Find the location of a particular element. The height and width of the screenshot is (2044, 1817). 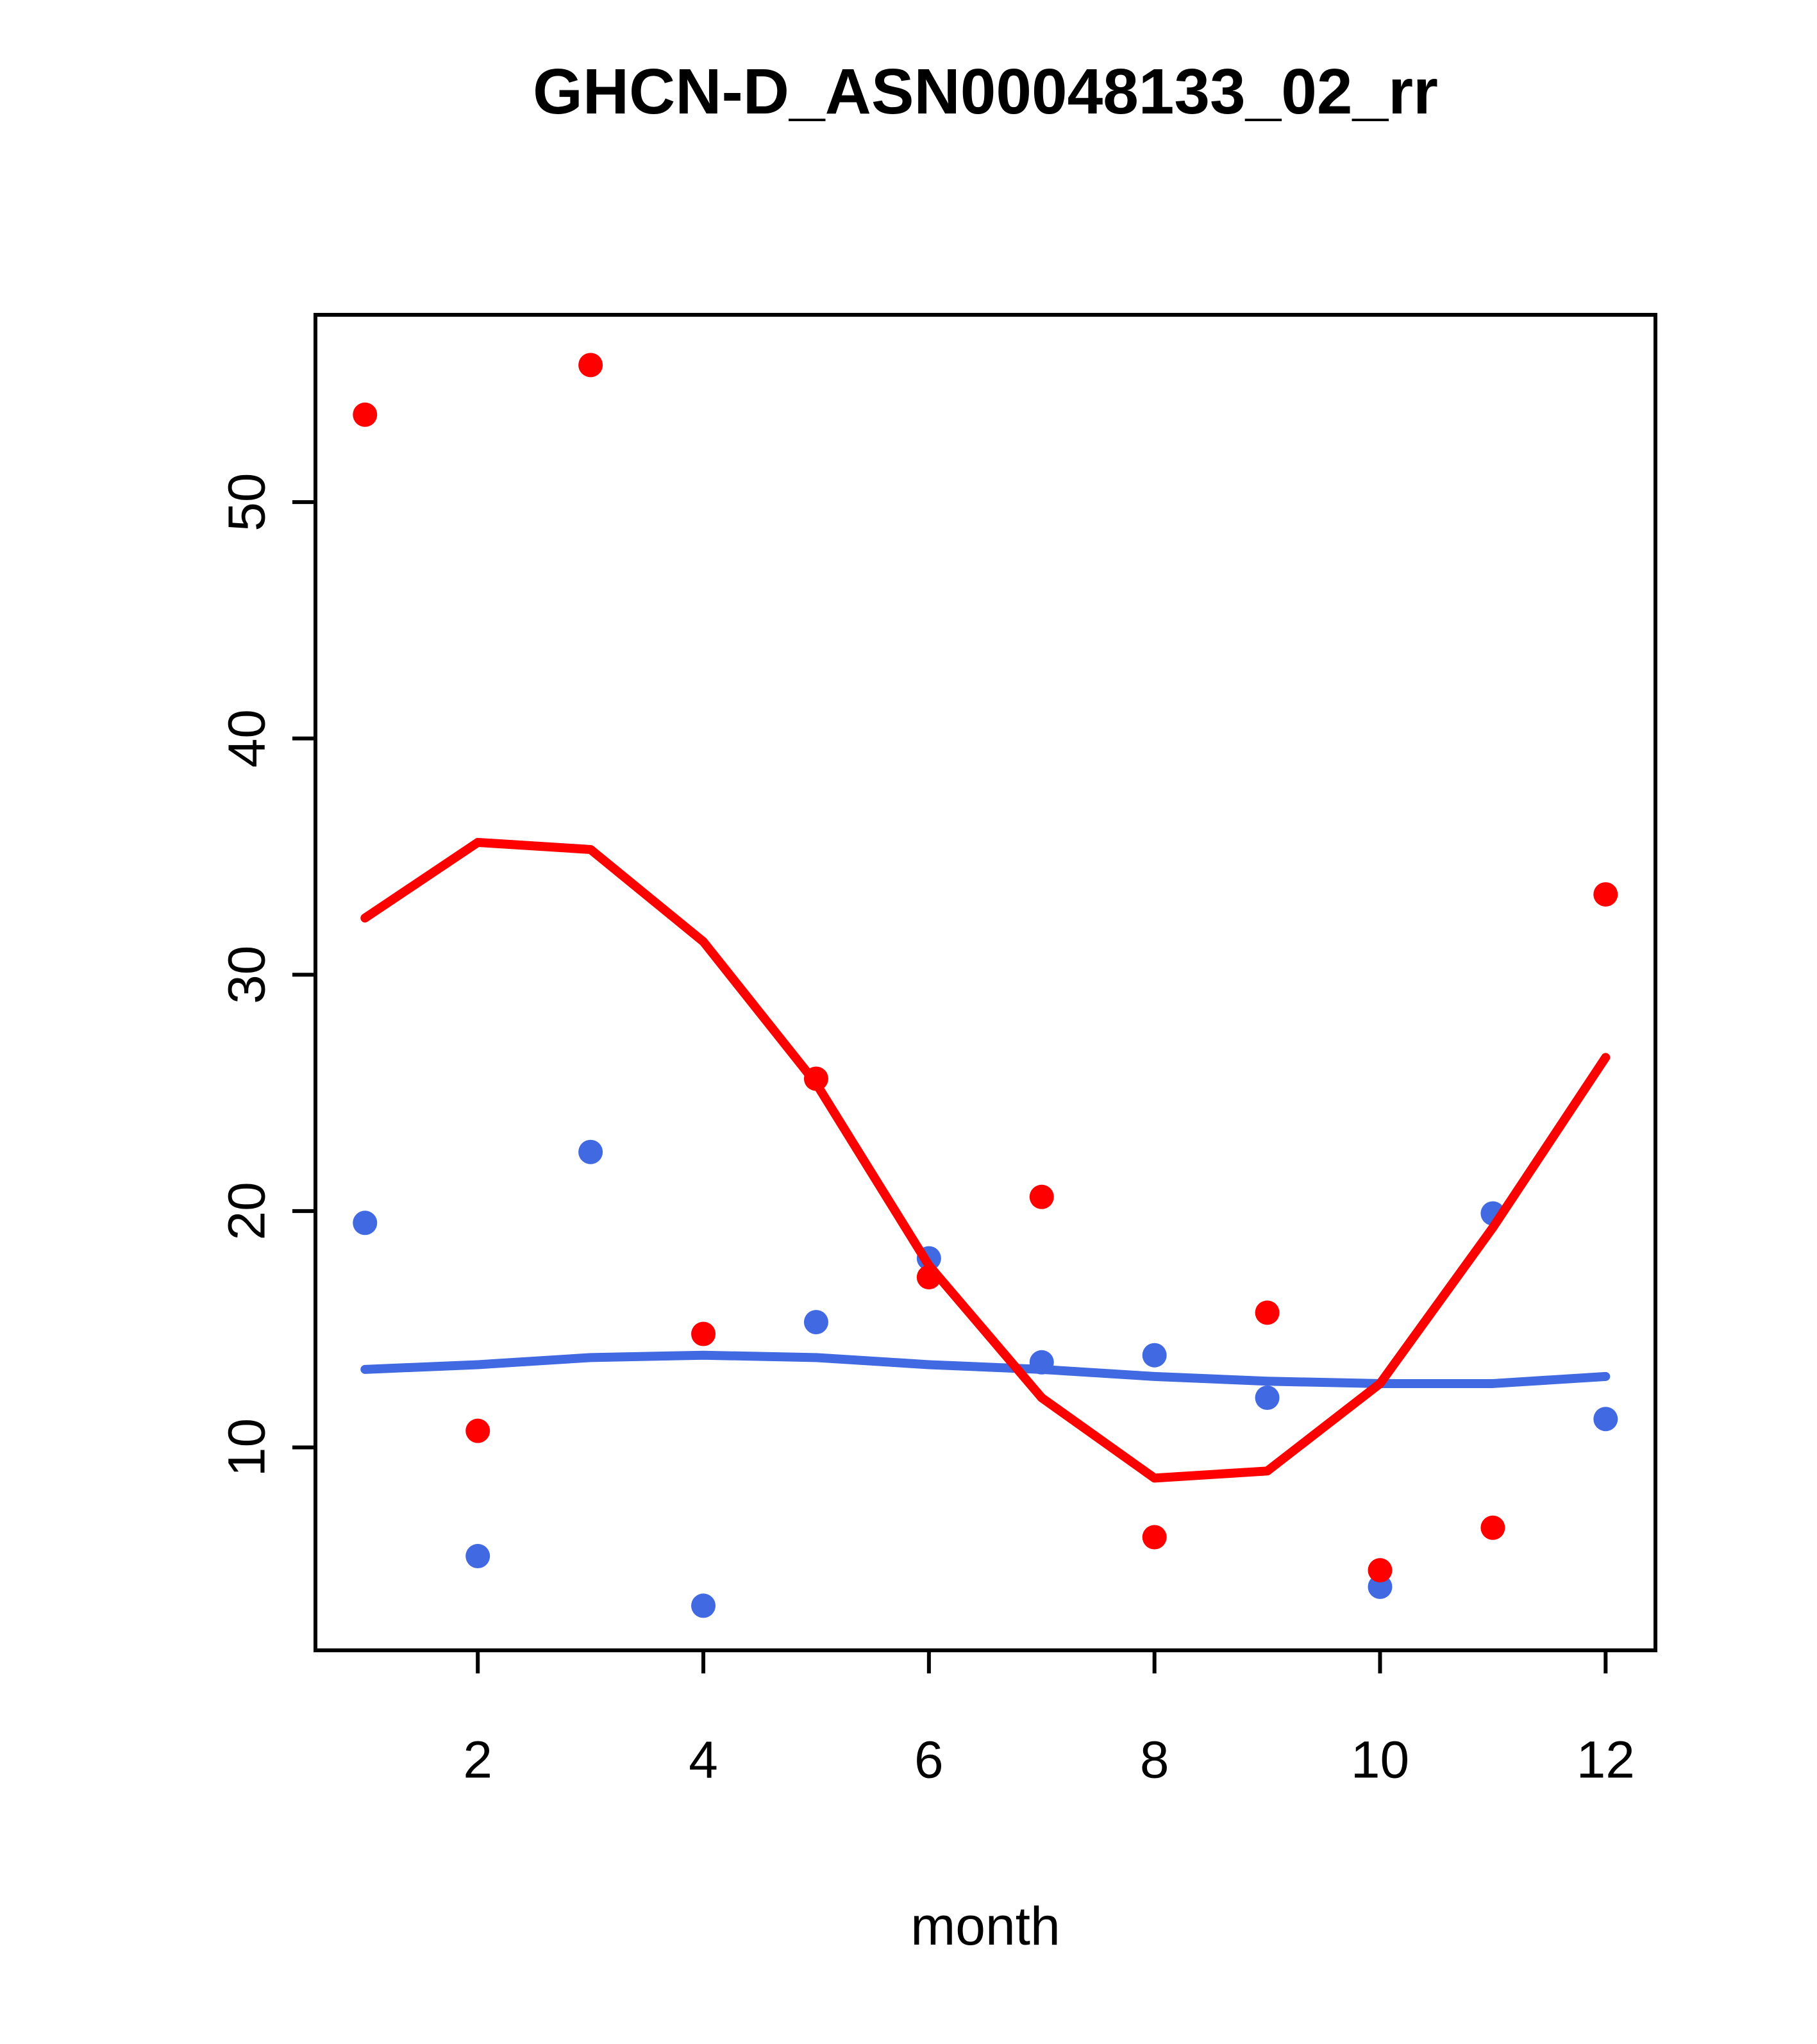

y-axis-tick-label: 50 is located at coordinates (247, 502).